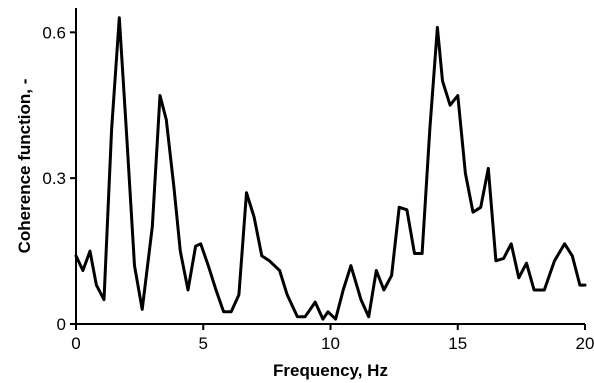 The width and height of the screenshot is (594, 383). I want to click on x-tick-label: 20, so click(585, 343).